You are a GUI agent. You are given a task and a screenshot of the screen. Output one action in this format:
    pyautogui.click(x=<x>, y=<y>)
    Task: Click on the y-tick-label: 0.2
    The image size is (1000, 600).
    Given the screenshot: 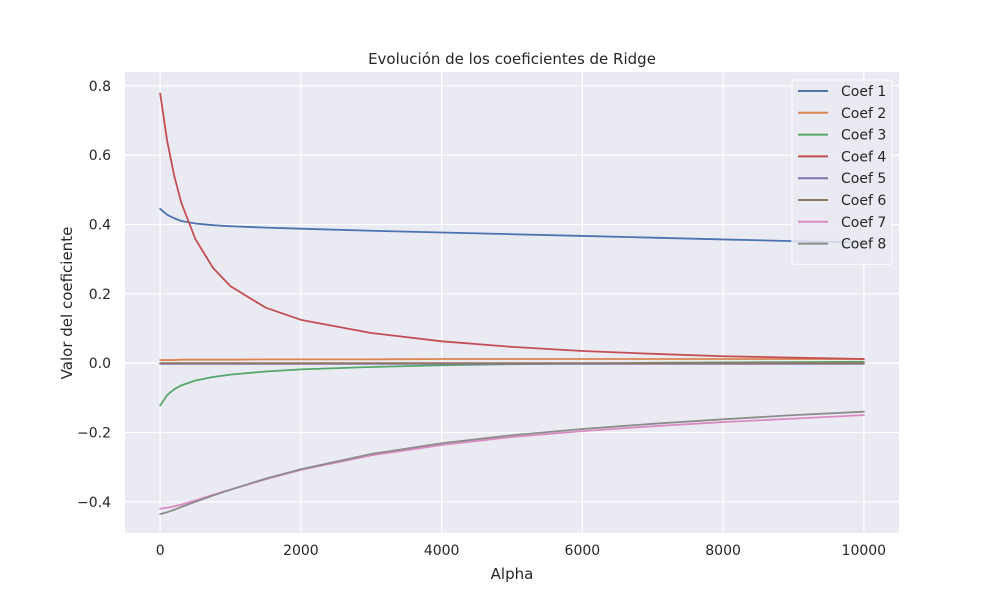 What is the action you would take?
    pyautogui.click(x=100, y=295)
    